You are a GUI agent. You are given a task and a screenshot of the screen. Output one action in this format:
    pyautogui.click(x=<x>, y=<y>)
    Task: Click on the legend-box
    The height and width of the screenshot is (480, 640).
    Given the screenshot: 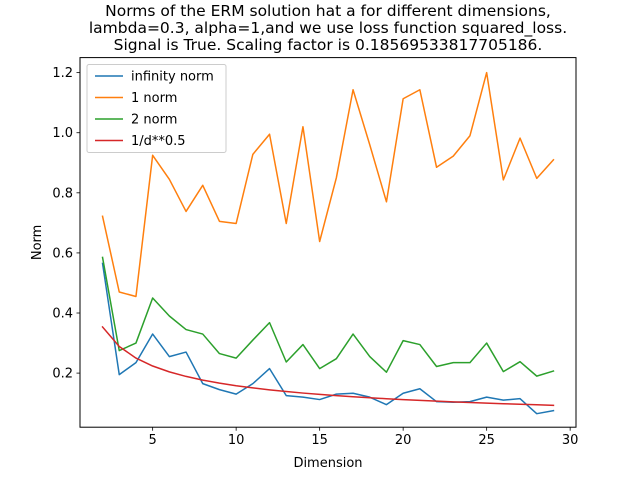 What is the action you would take?
    pyautogui.click(x=156, y=108)
    